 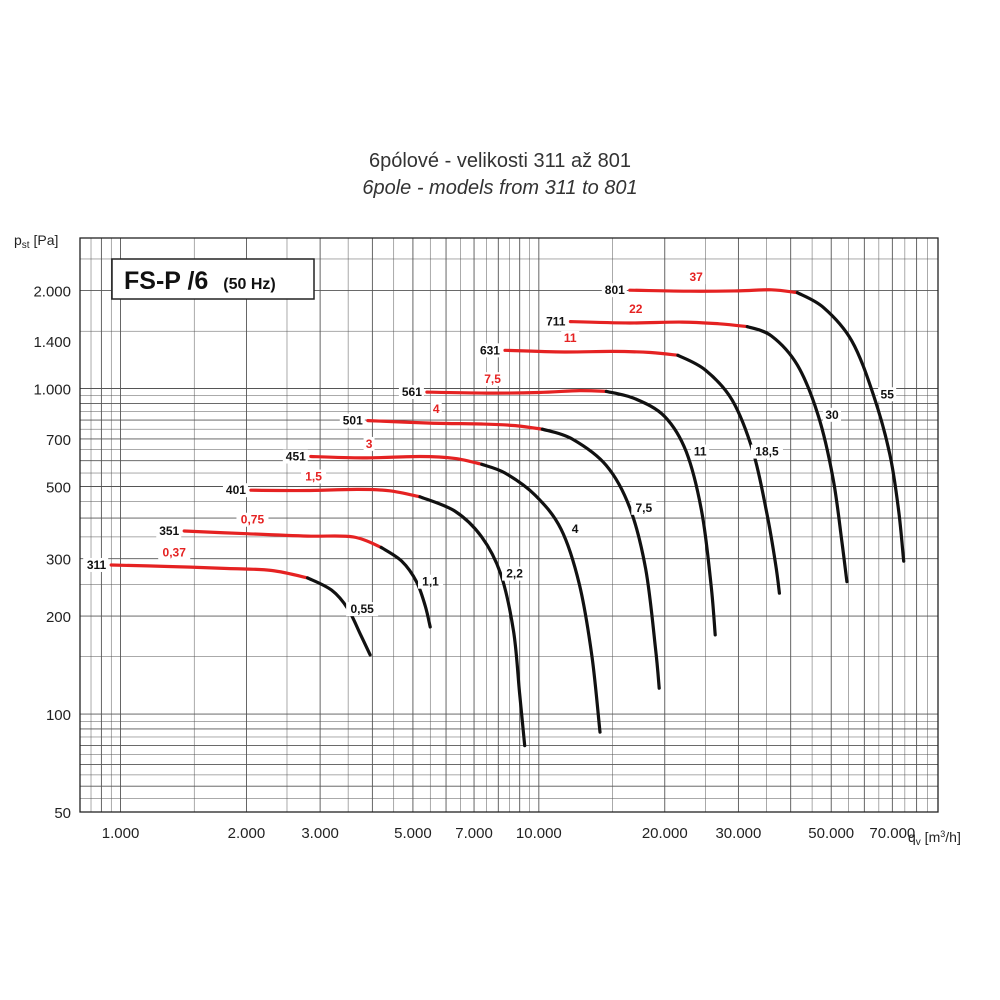 I want to click on curve-561-tail, so click(x=660, y=513).